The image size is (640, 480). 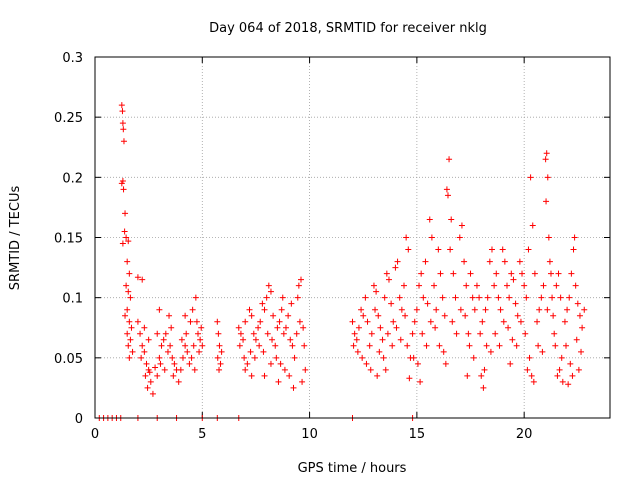 What do you see at coordinates (417, 434) in the screenshot?
I see `x-tick-label: 15` at bounding box center [417, 434].